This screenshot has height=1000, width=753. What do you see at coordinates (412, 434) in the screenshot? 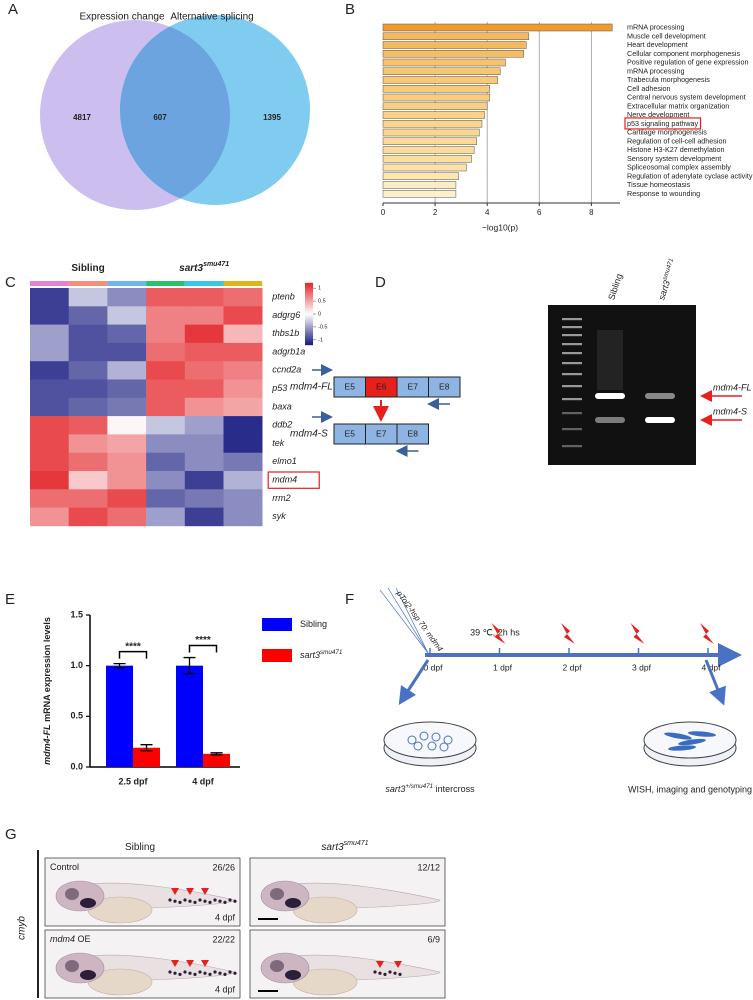
I see `exon` at bounding box center [412, 434].